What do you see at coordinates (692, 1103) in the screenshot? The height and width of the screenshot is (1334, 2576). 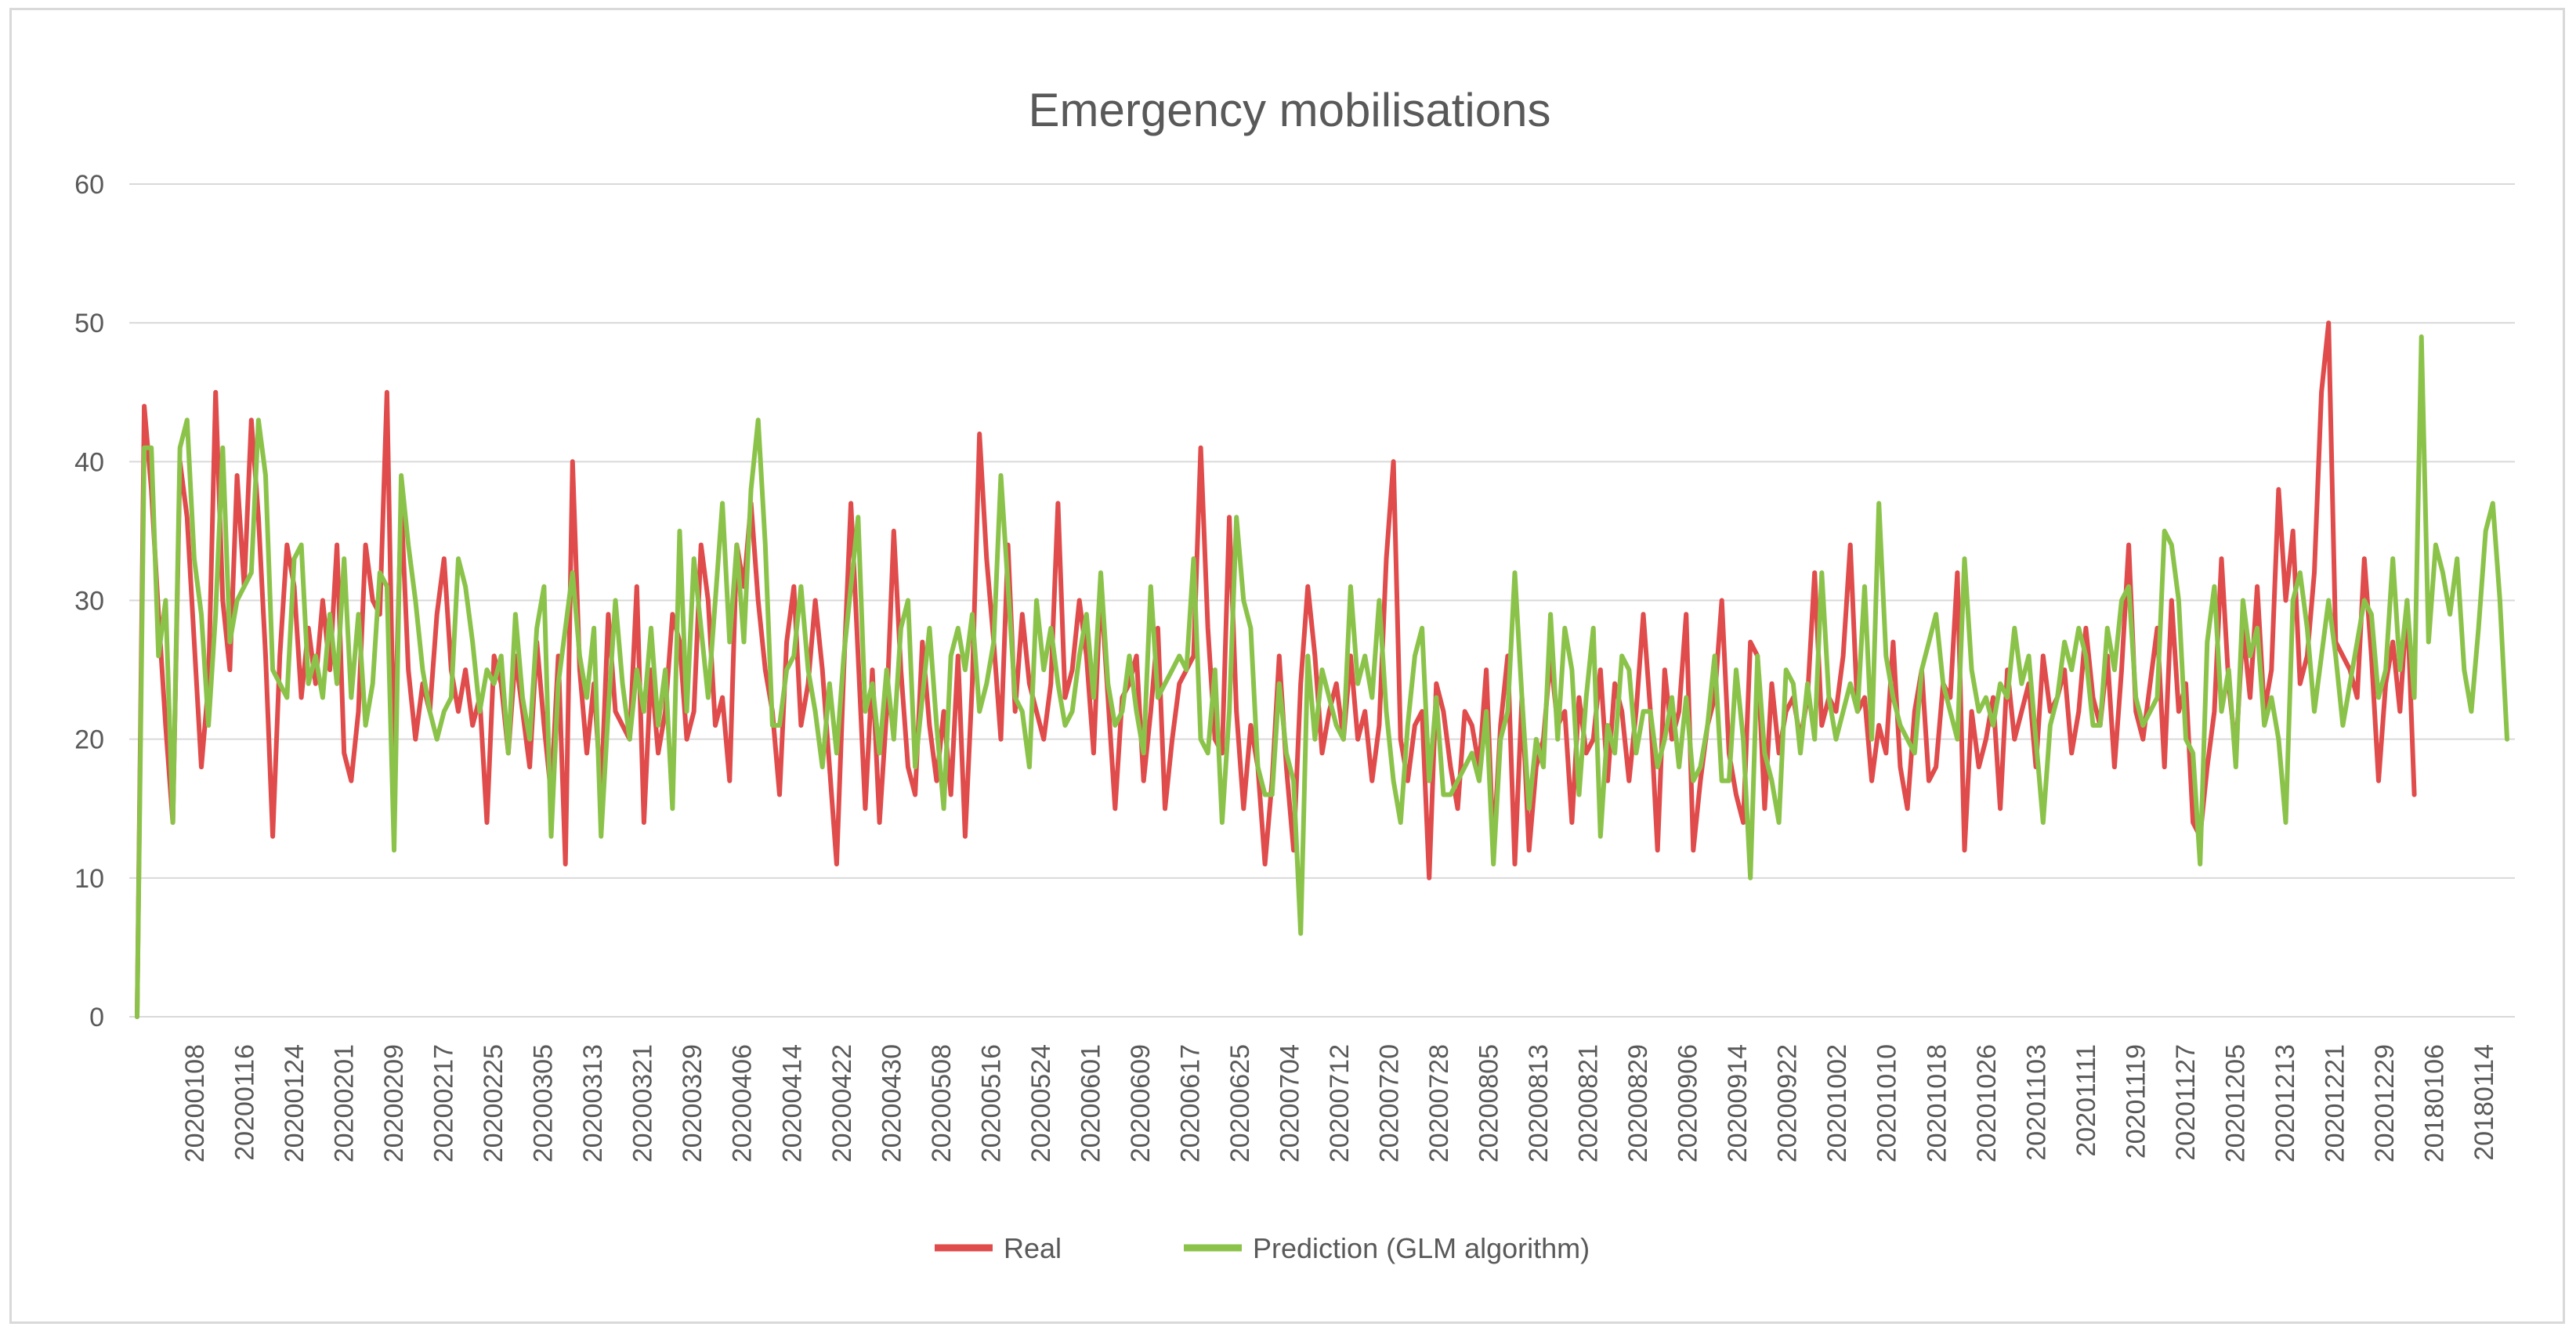 I see `x-tick-label: 20200329` at bounding box center [692, 1103].